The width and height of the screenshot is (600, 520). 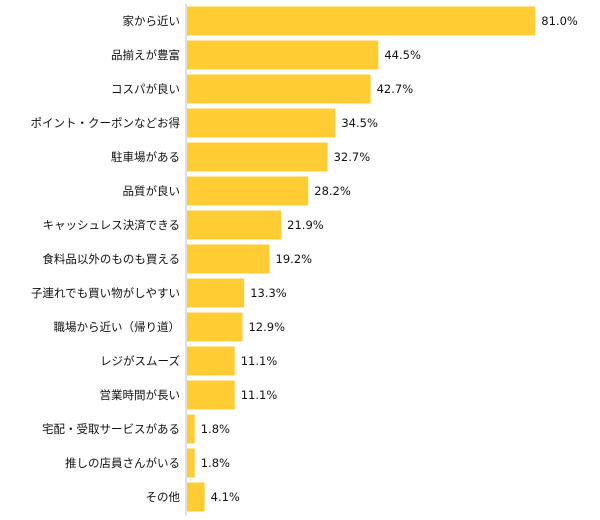 What do you see at coordinates (111, 225) in the screenshot?
I see `category-label-6: キャッシュレス決済できる` at bounding box center [111, 225].